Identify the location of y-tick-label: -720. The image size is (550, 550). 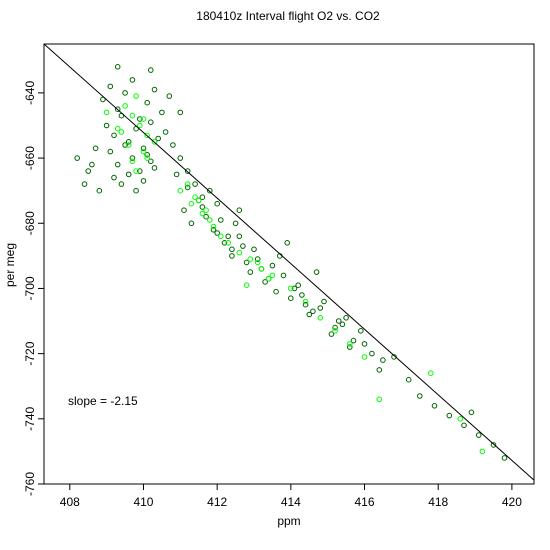
(30, 353).